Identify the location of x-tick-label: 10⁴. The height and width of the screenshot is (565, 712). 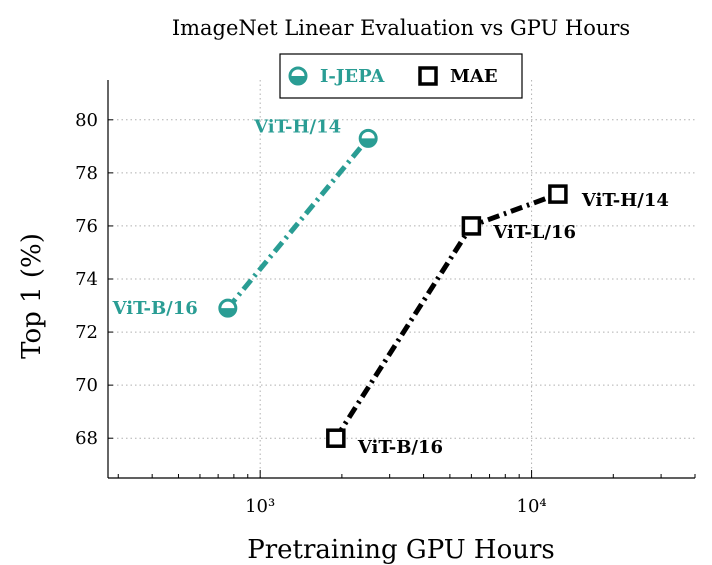
(532, 506).